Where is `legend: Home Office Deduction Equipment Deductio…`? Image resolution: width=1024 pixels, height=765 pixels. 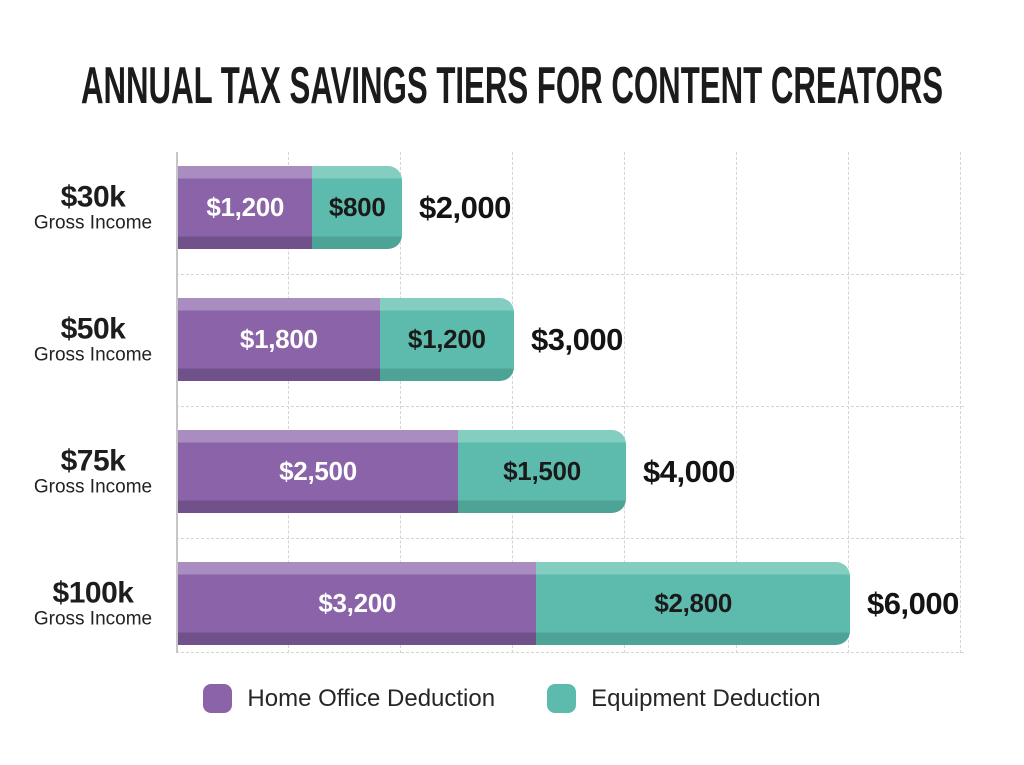 legend: Home Office Deduction Equipment Deductio… is located at coordinates (512, 698).